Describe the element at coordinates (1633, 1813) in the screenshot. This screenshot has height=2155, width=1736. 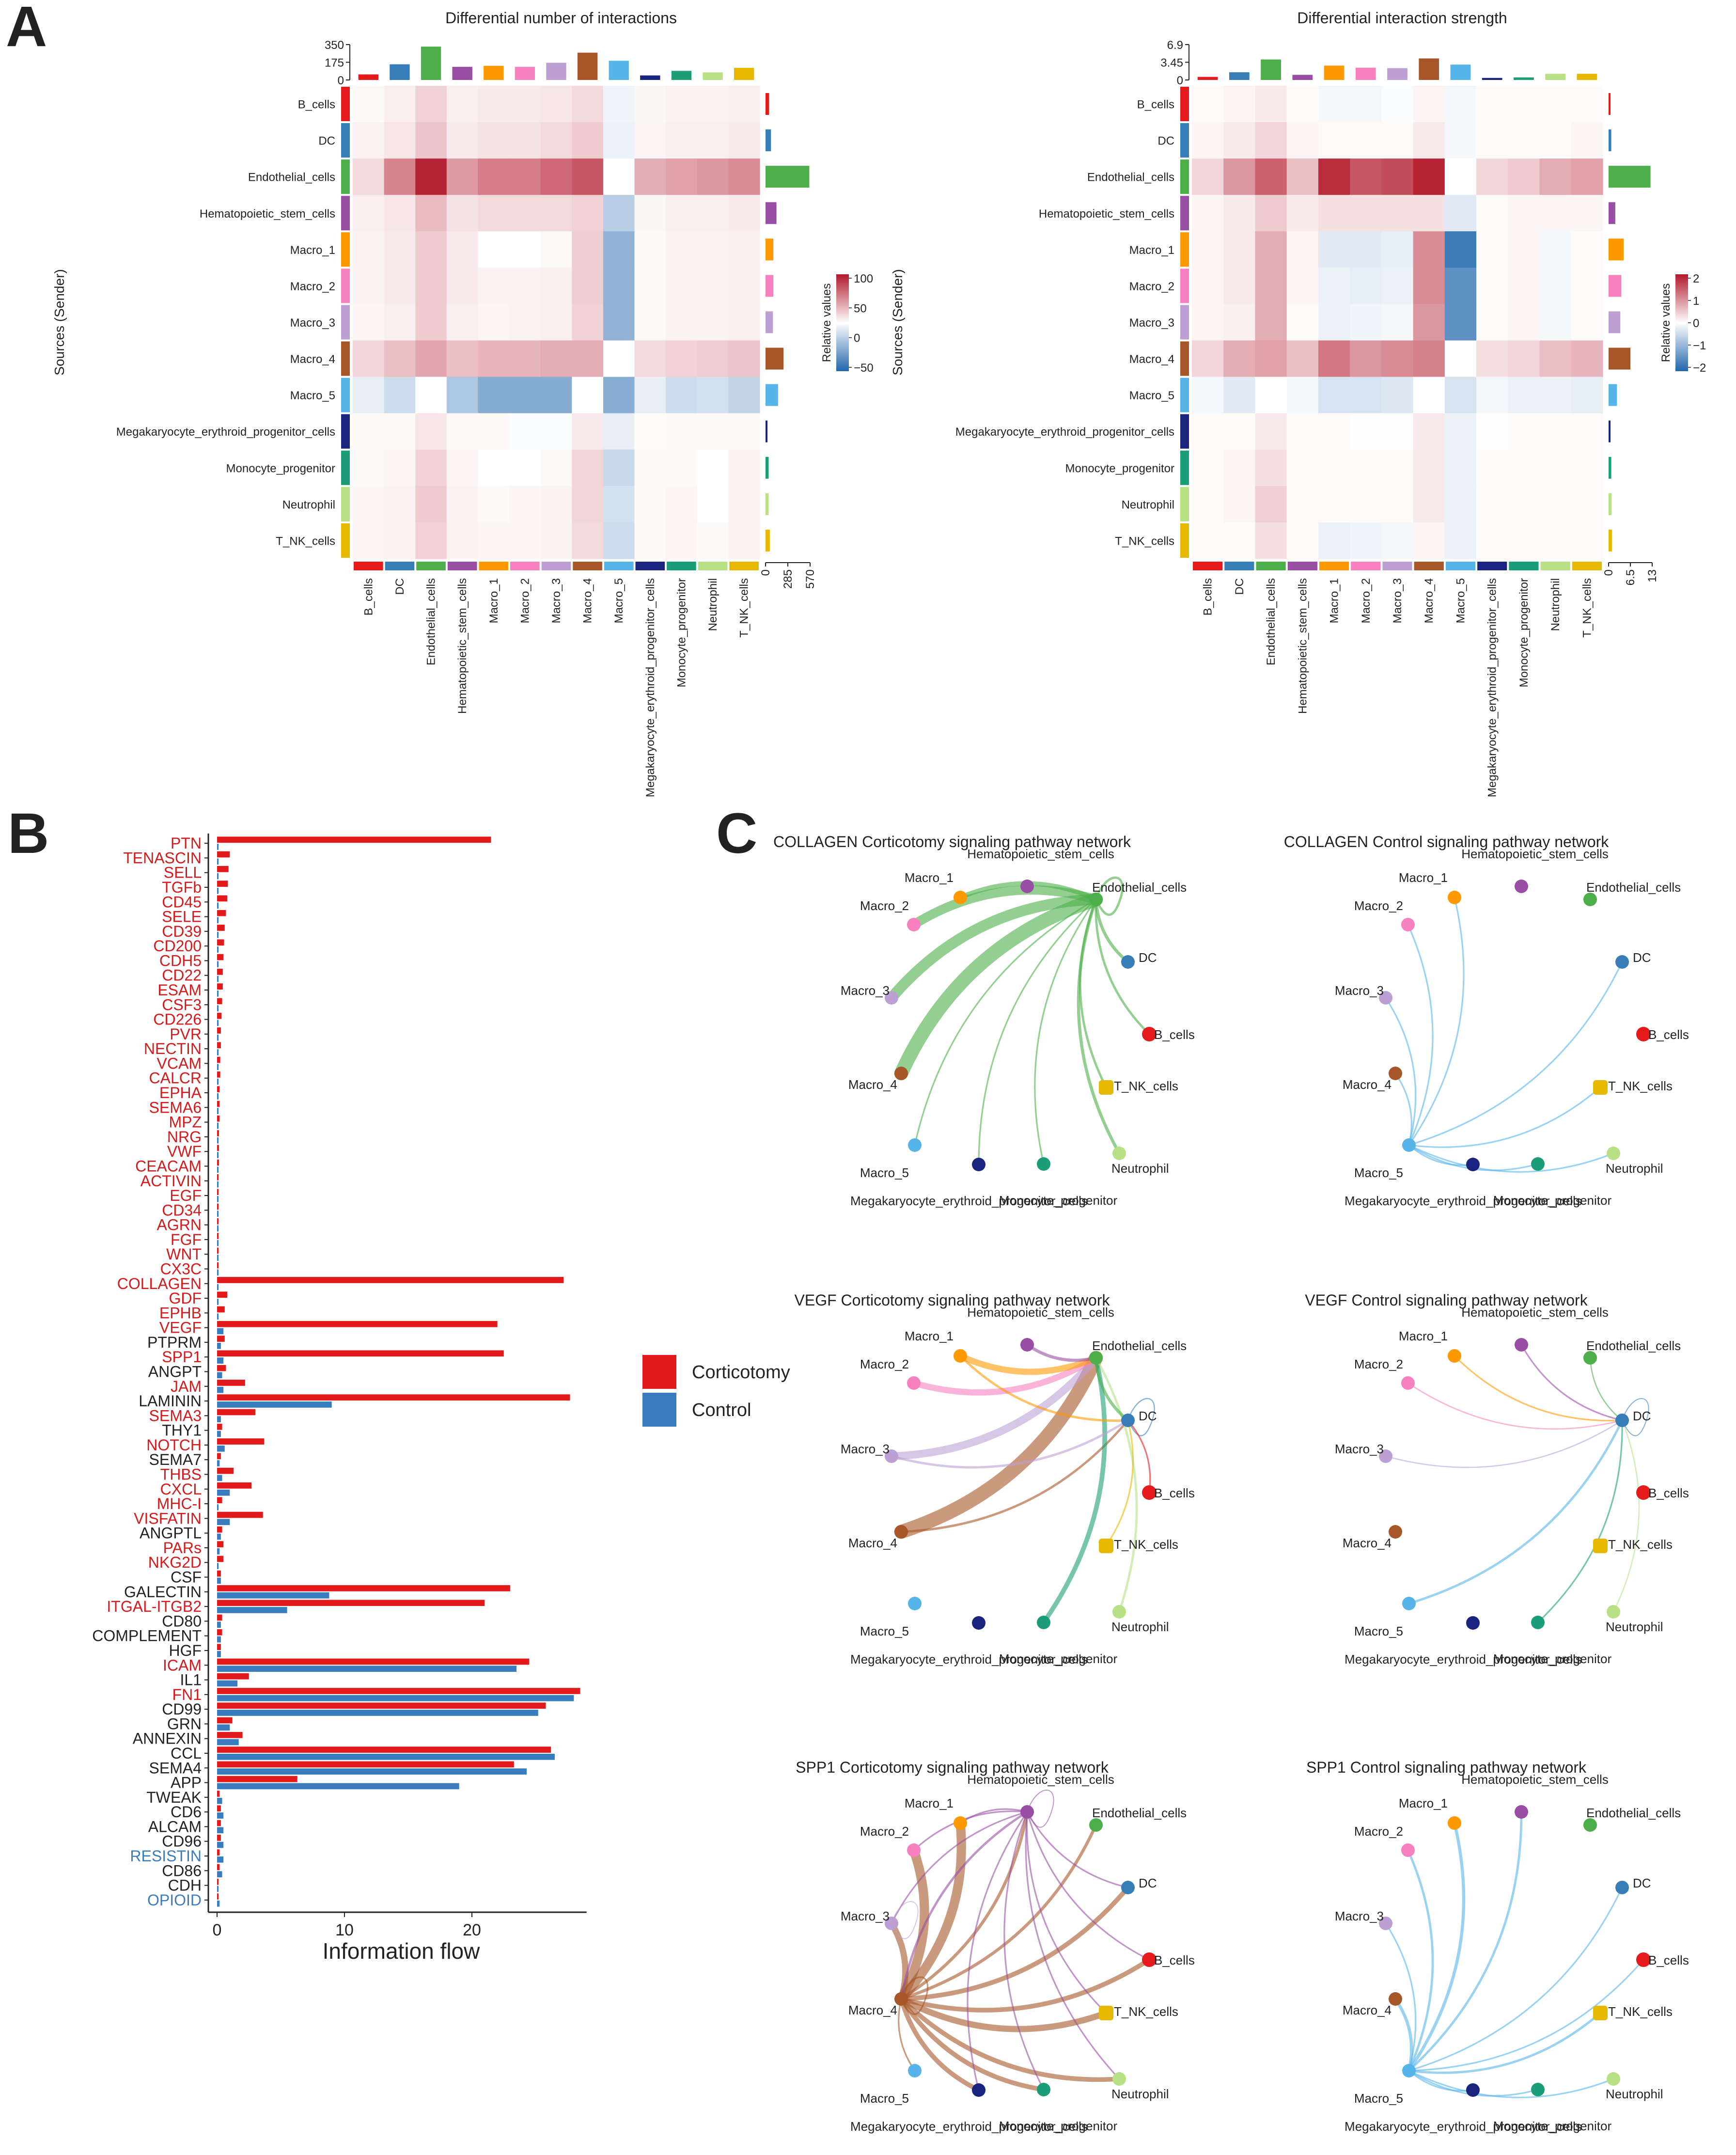
I see `node-label: Endothelial_cells` at that location.